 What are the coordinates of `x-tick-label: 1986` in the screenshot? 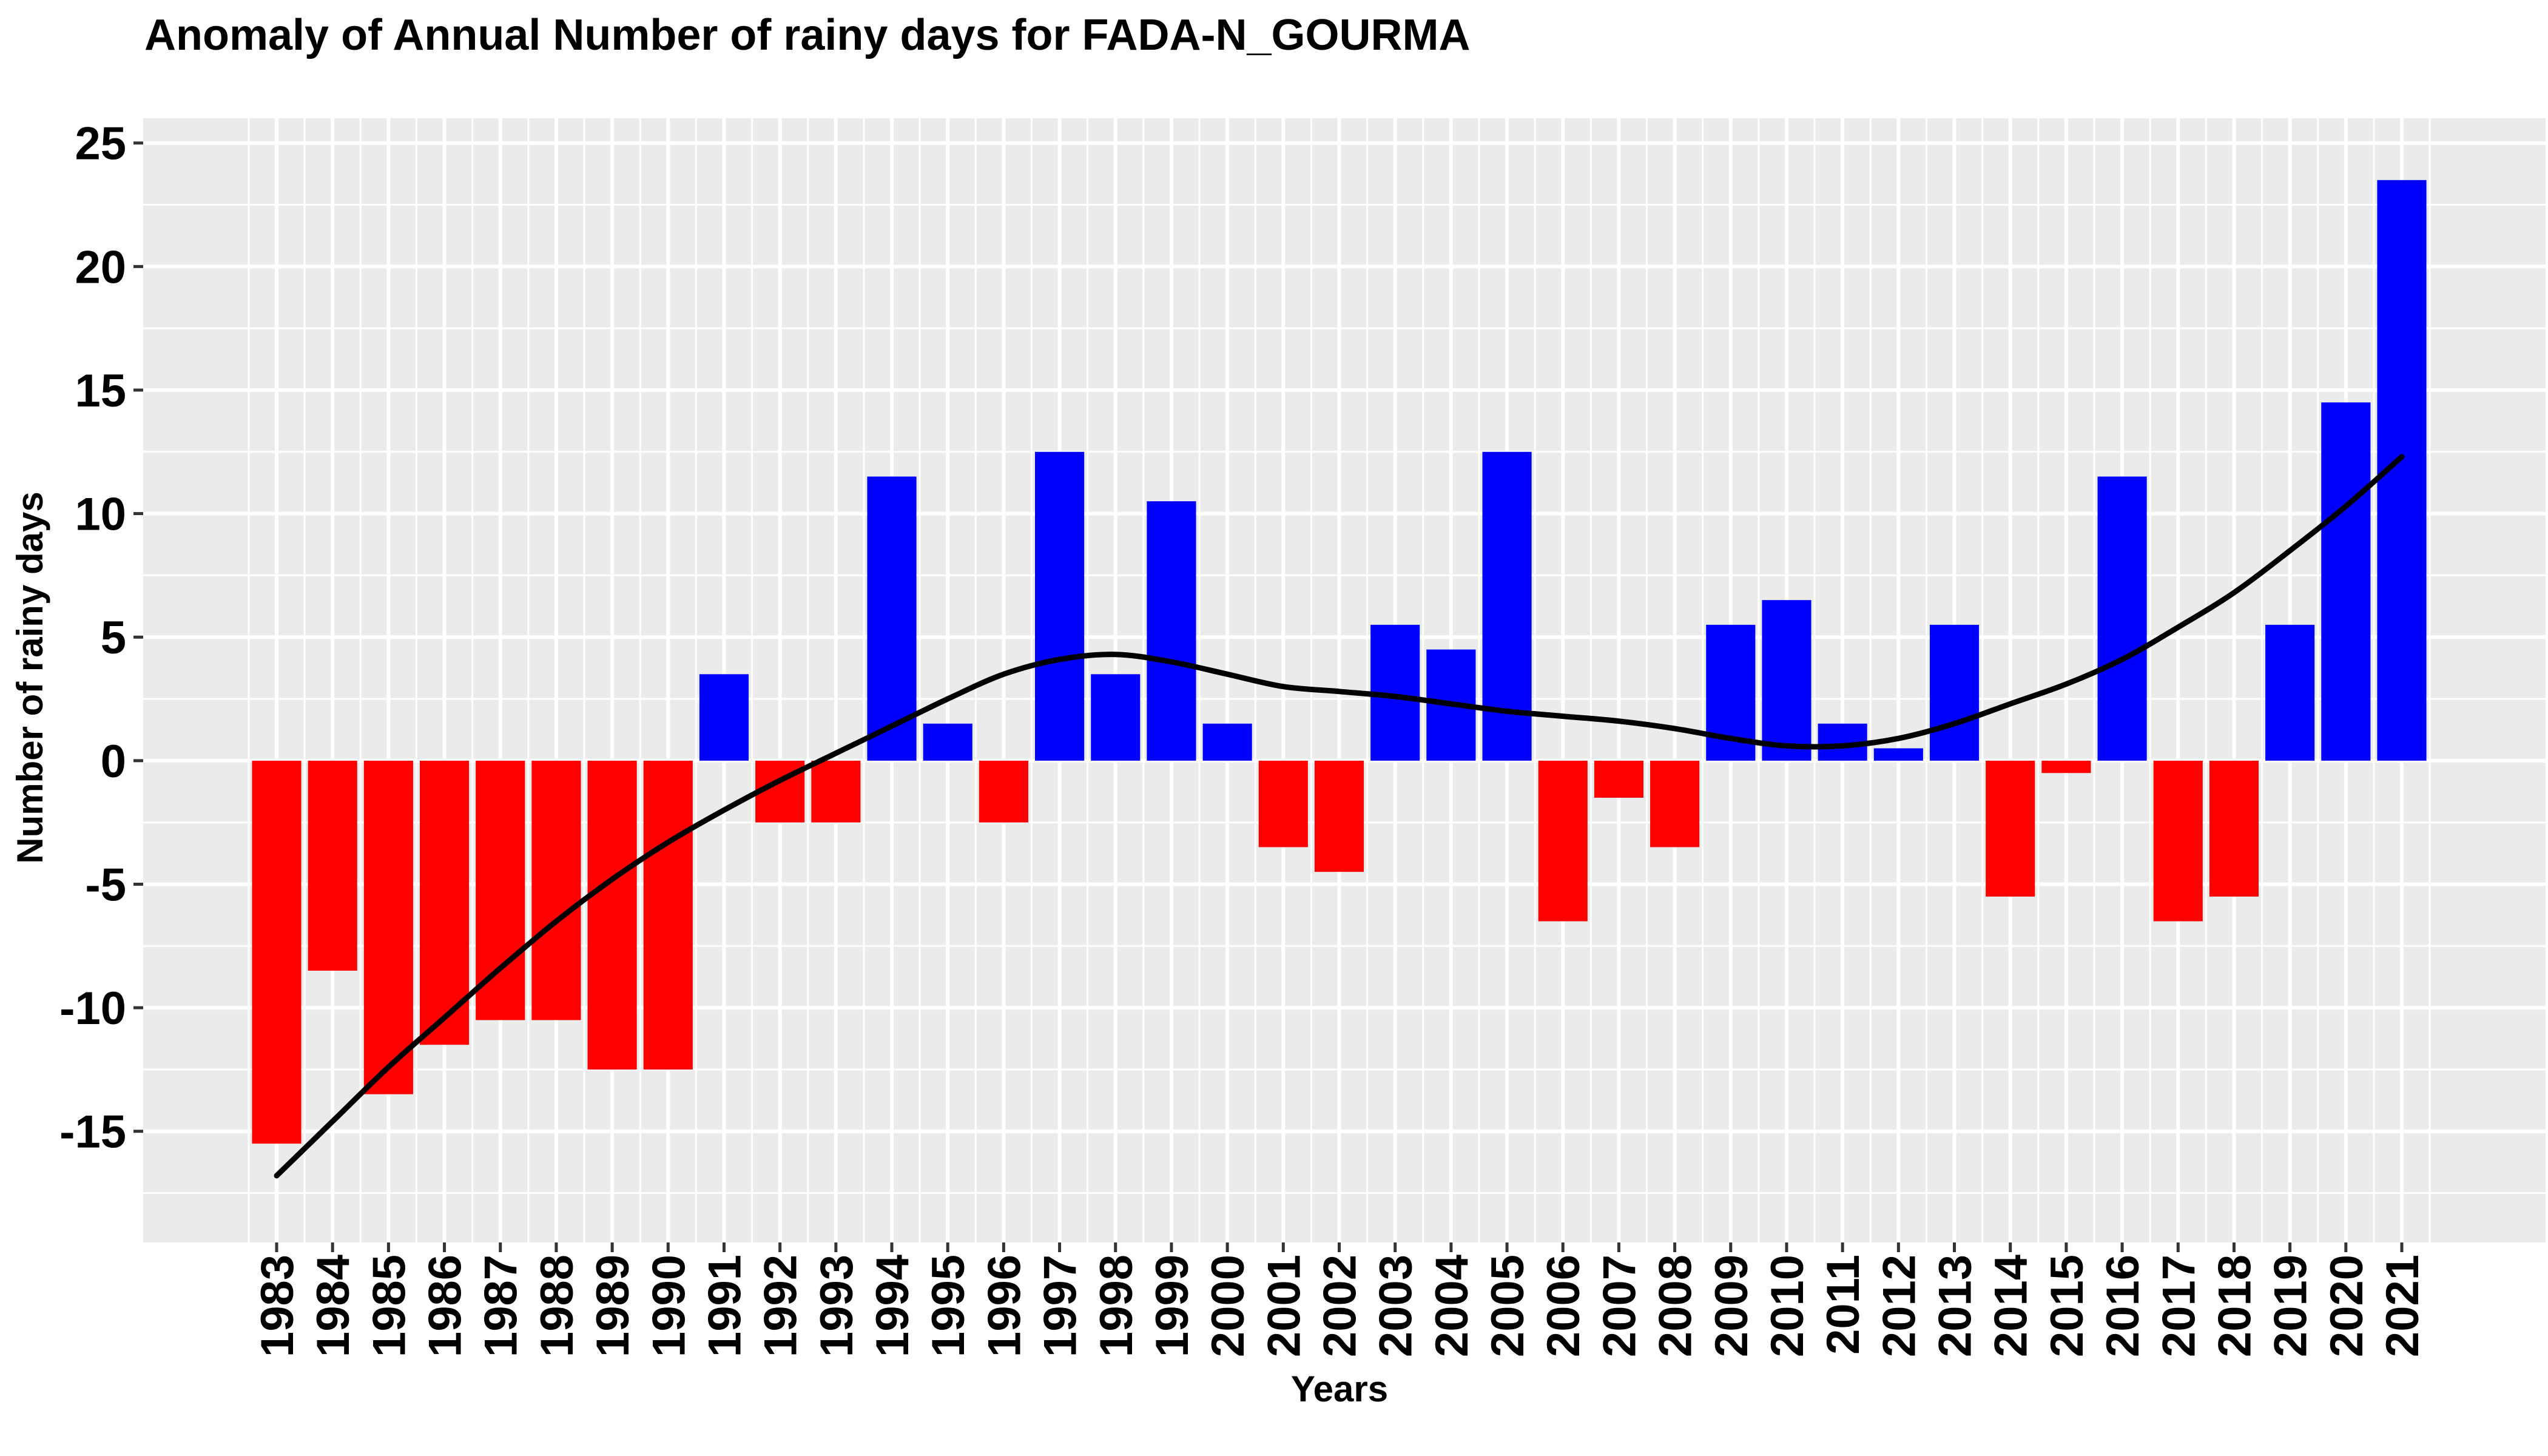 It's located at (445, 1306).